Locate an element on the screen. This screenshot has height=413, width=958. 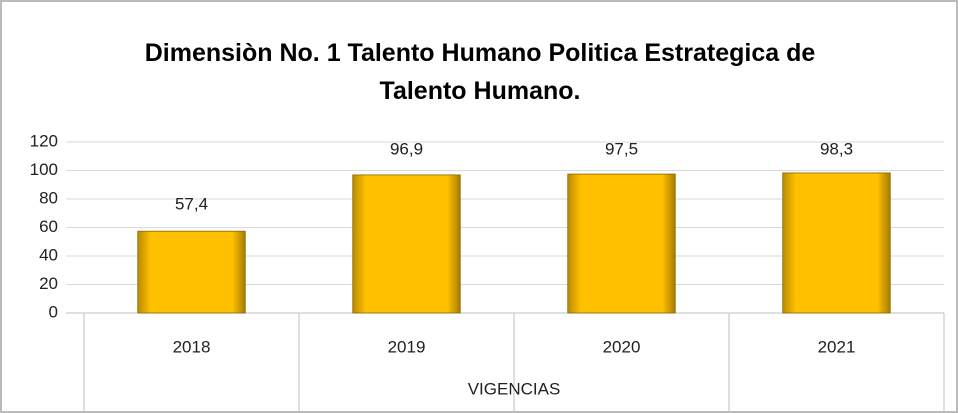
y-tick-label: 100 is located at coordinates (44, 169).